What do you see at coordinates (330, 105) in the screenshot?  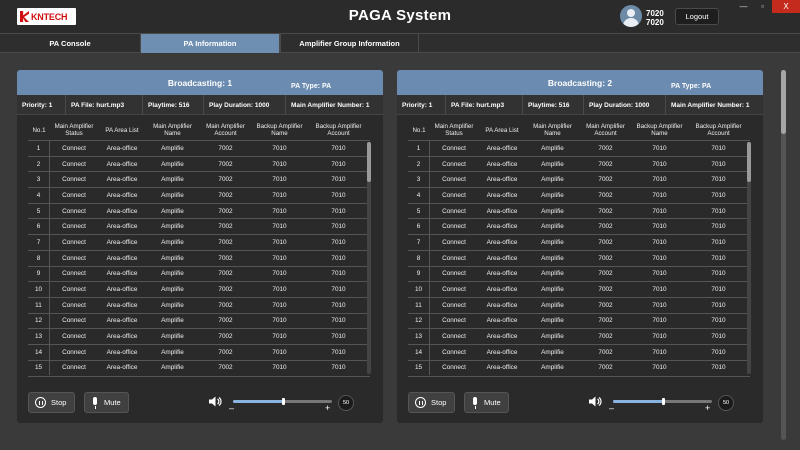 I see `main-amplifier-number: Main Amplifier Number: 1` at bounding box center [330, 105].